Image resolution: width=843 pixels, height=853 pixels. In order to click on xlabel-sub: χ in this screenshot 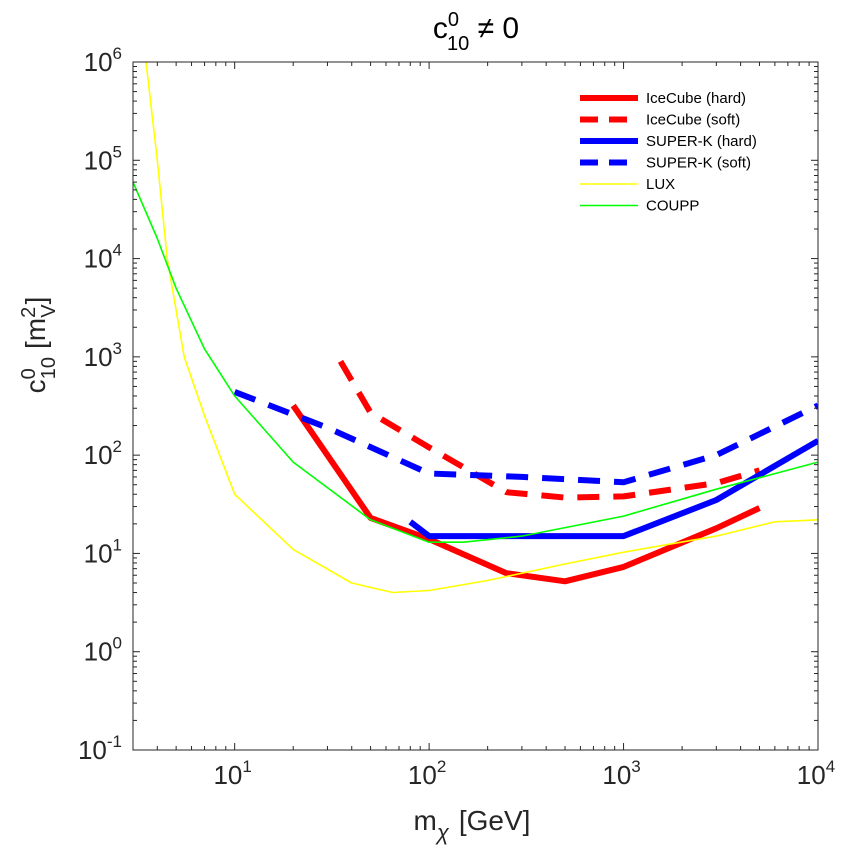, I will do `click(442, 832)`.